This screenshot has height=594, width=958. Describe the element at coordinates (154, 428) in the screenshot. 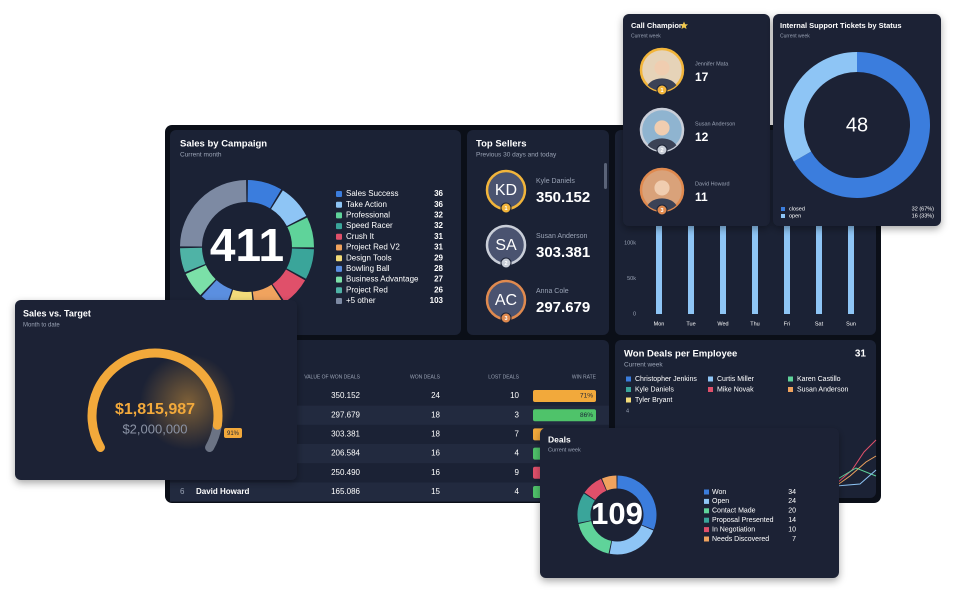

I see `gauge-target-label: $2,000,000` at that location.